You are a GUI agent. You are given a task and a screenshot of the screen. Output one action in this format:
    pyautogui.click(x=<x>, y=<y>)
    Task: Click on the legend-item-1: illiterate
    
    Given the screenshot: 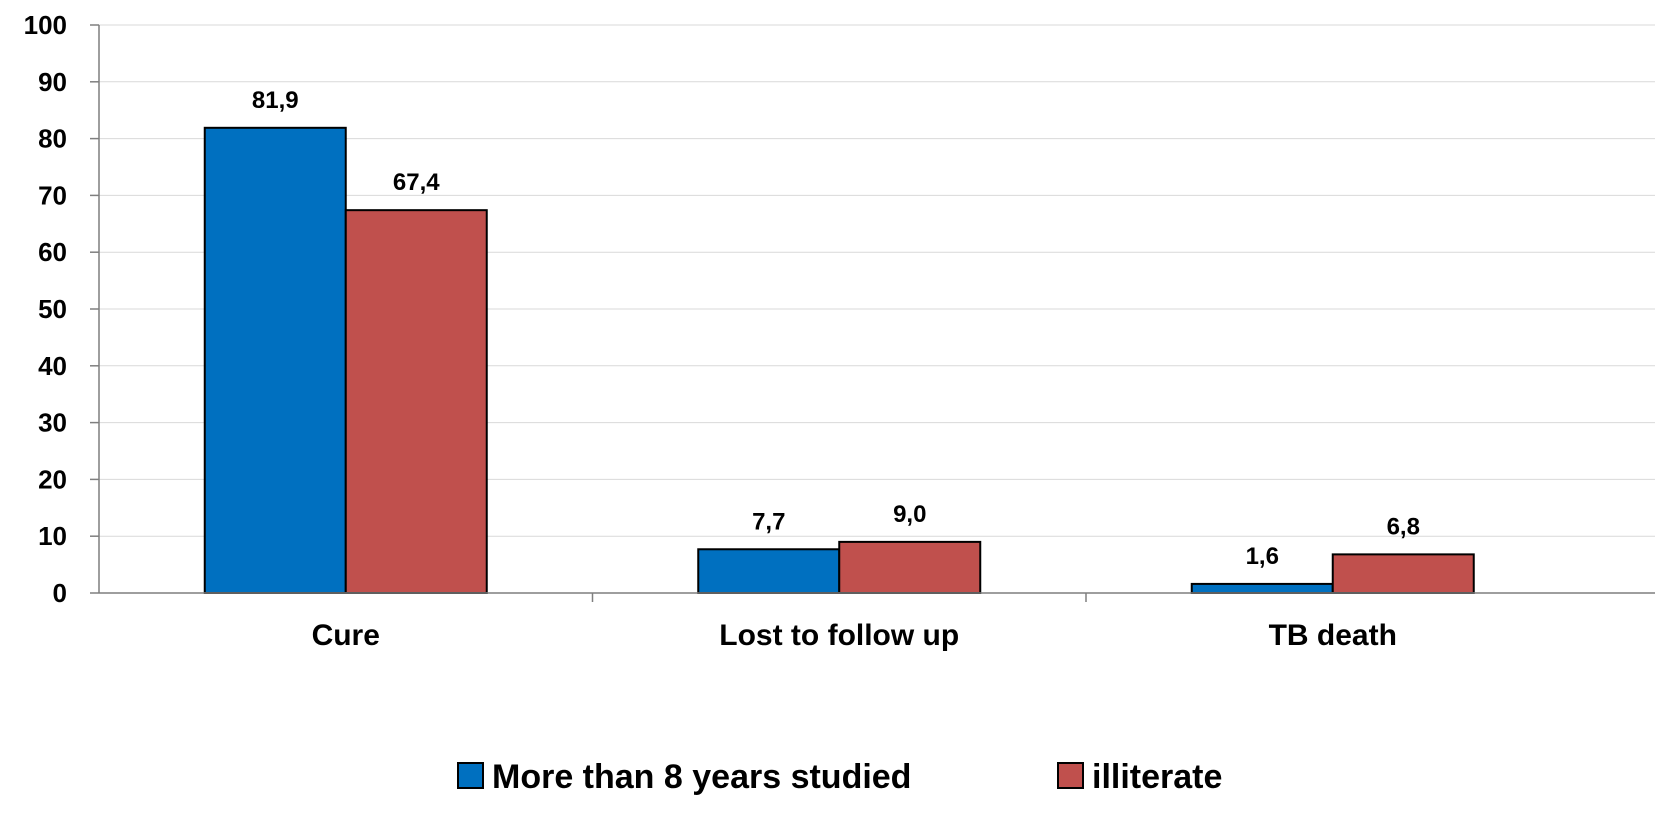 What is the action you would take?
    pyautogui.click(x=1139, y=777)
    